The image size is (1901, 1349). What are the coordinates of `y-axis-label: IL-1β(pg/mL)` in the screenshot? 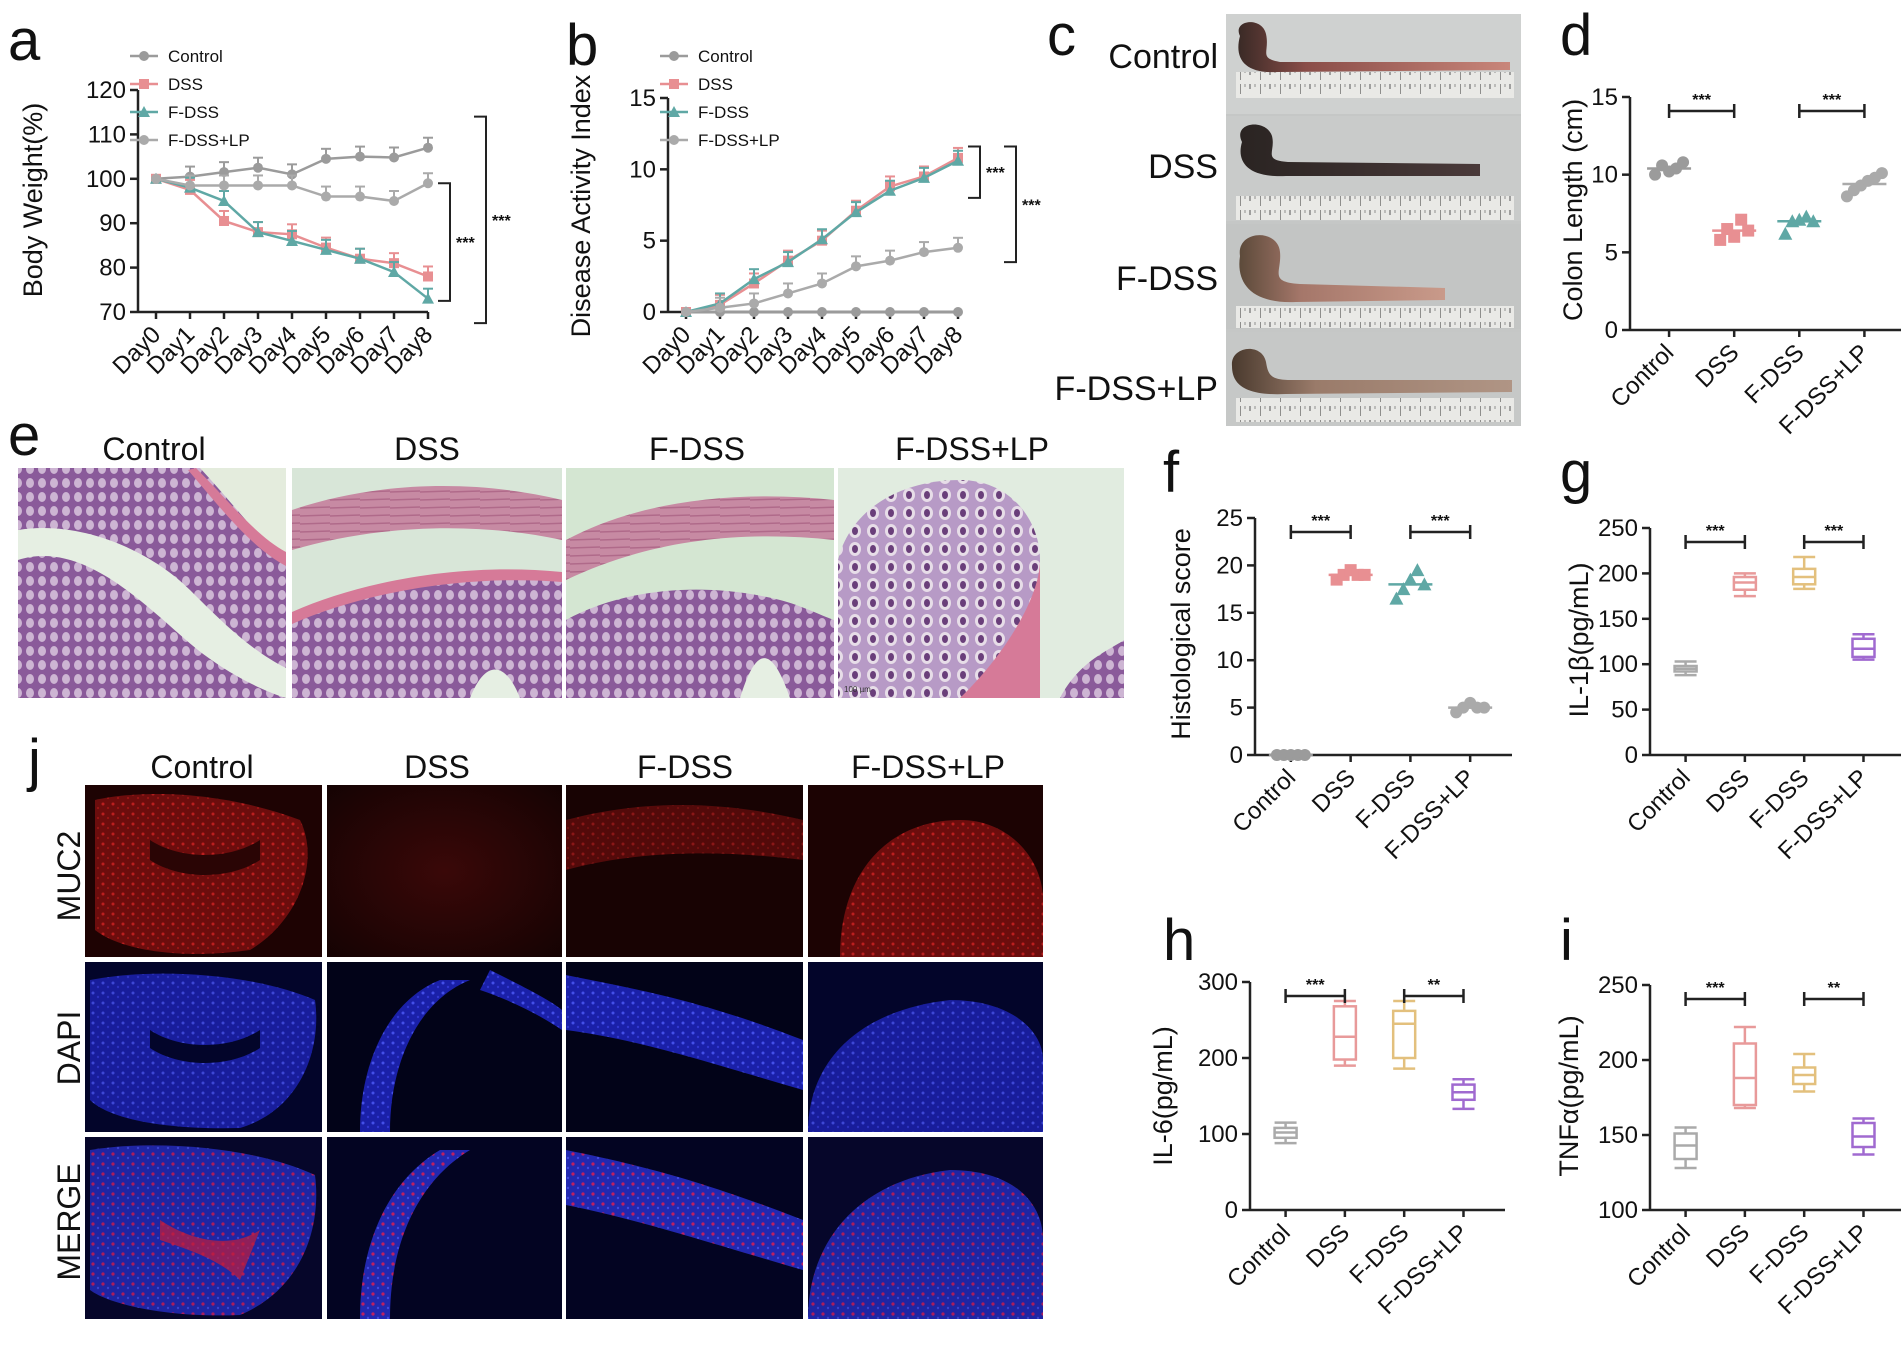 It's located at (1579, 639).